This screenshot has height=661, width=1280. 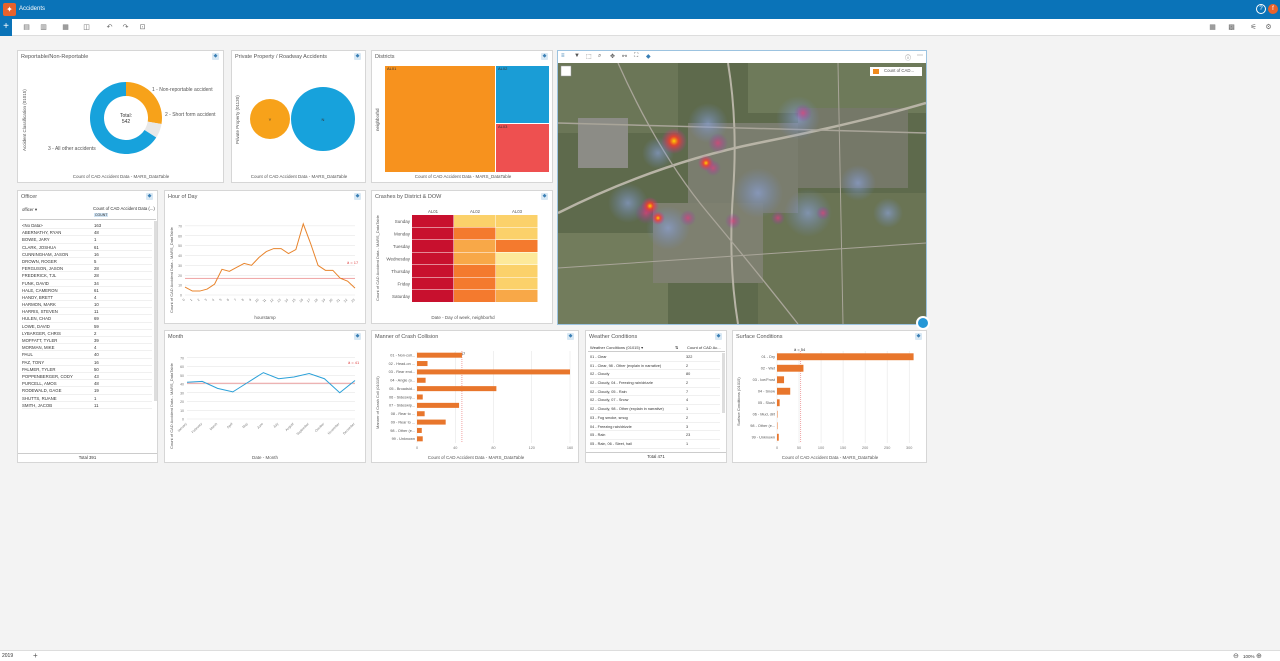 What do you see at coordinates (87, 333) in the screenshot?
I see `table-row: LYBARGER, CHRIS 2` at bounding box center [87, 333].